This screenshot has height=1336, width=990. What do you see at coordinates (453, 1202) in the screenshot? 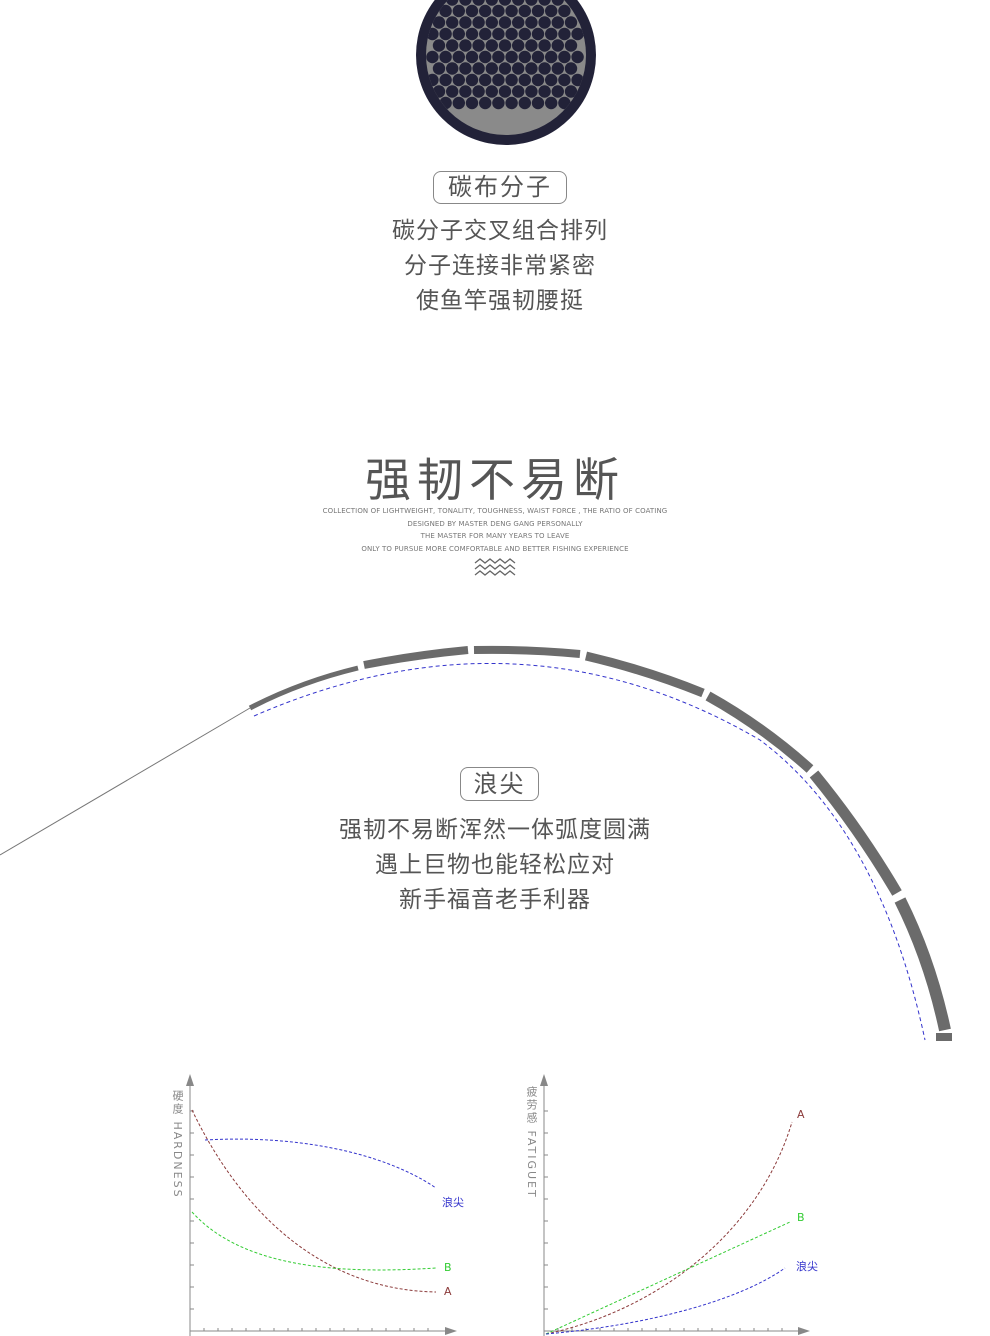
I see `hardness-label-lang-jian: 浪尖` at bounding box center [453, 1202].